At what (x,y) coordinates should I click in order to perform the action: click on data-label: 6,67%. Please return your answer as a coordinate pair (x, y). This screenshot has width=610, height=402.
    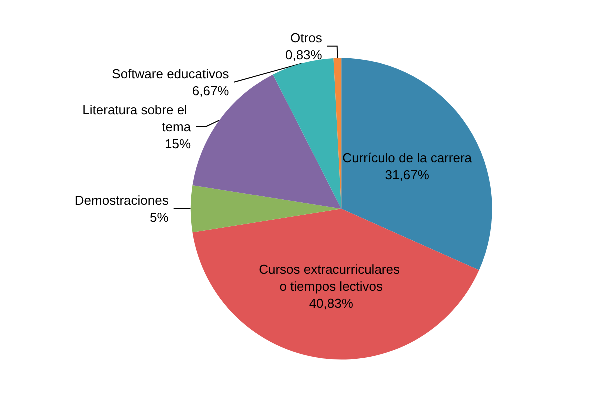
    Looking at the image, I should click on (211, 90).